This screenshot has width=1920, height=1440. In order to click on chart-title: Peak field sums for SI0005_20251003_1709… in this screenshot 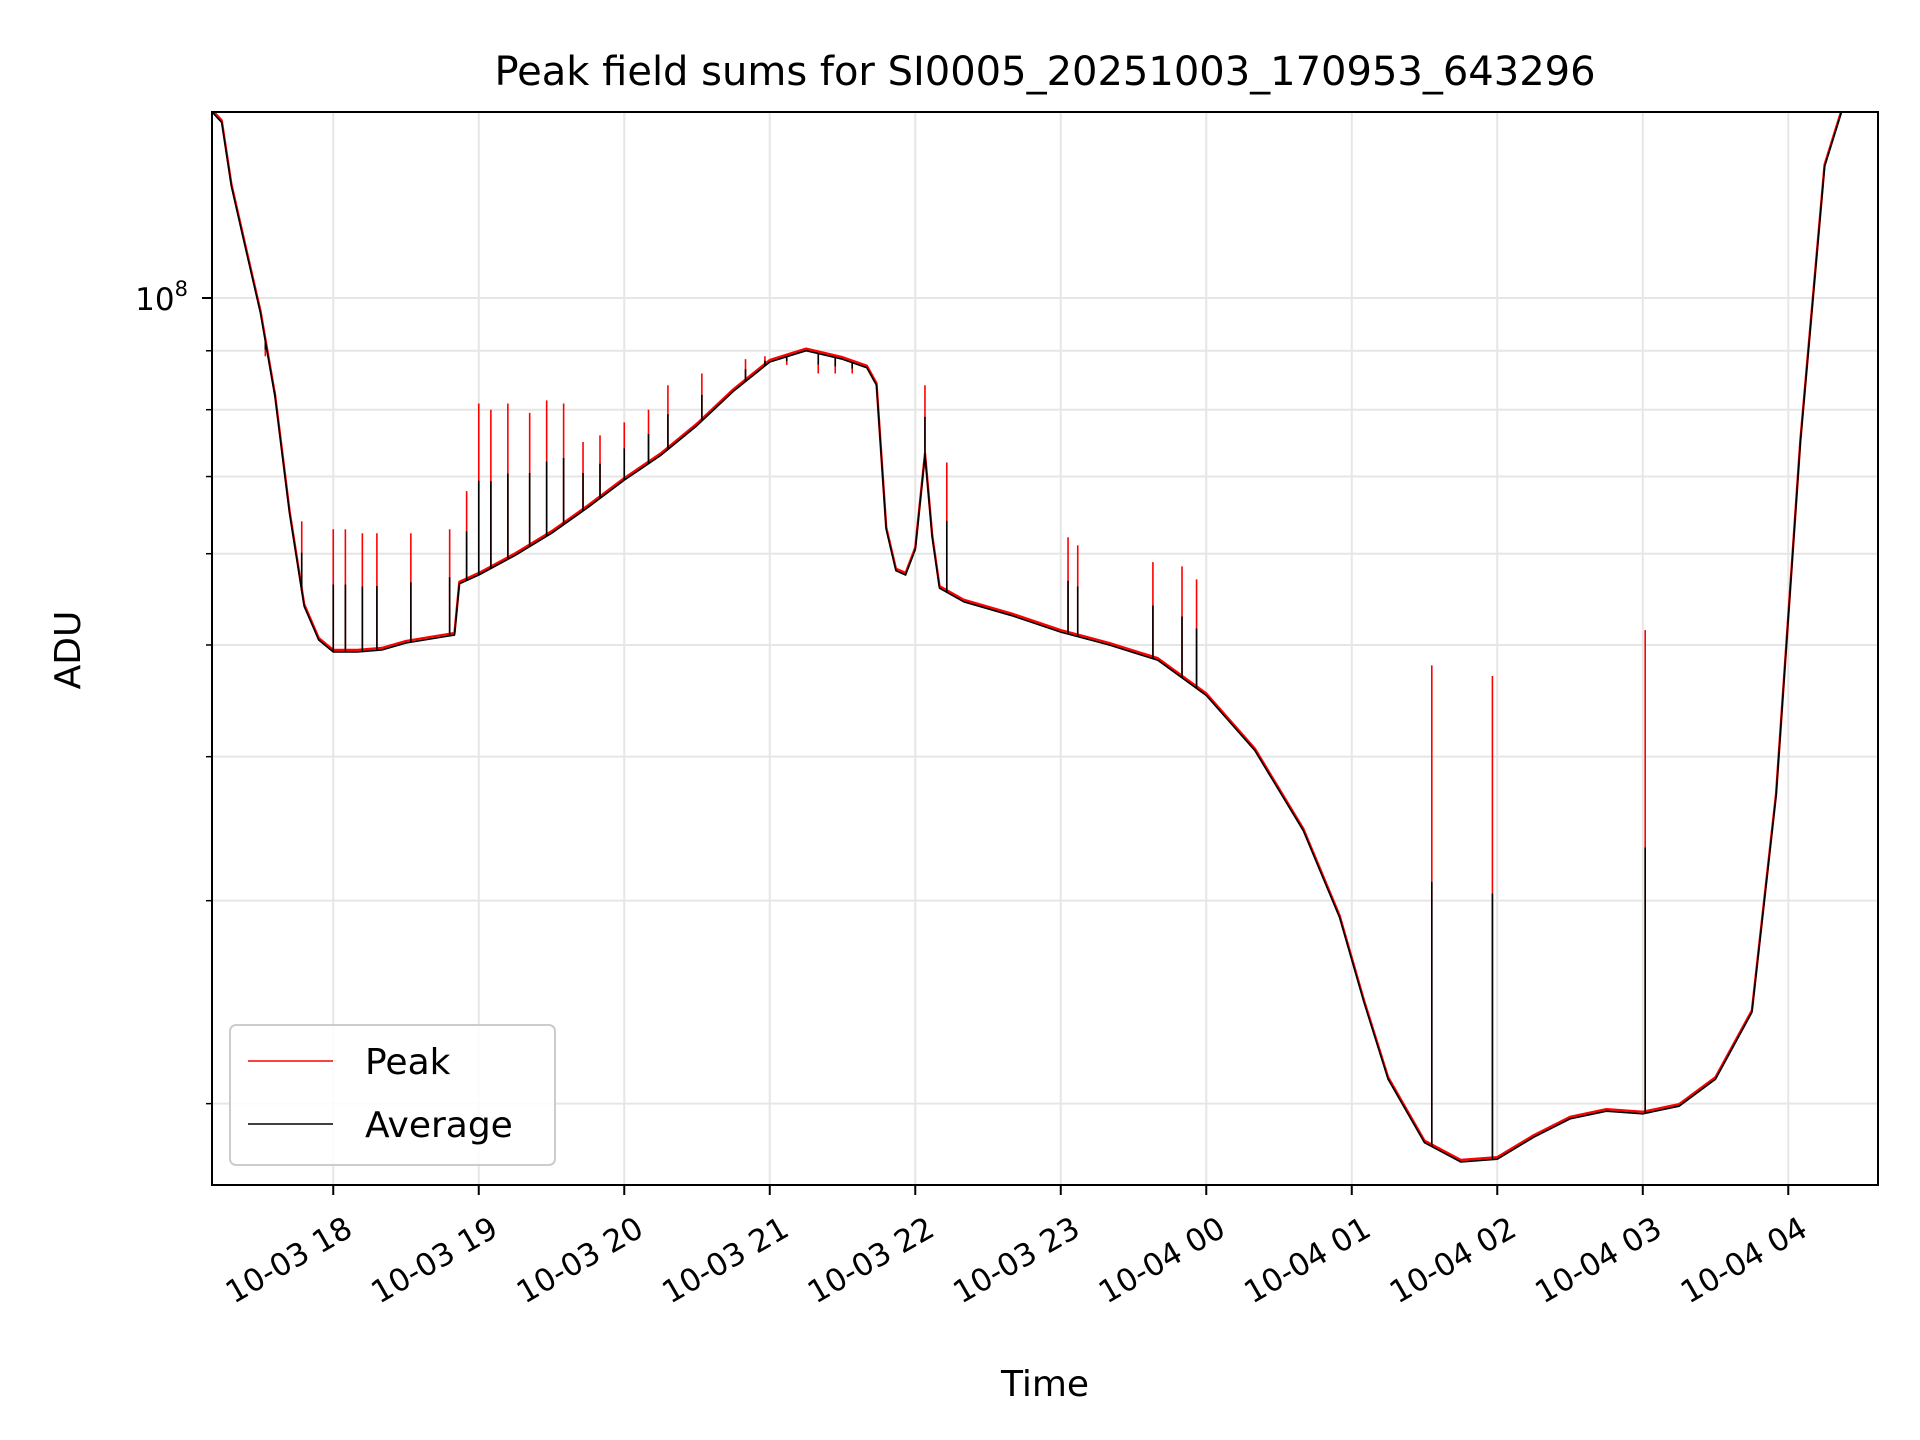, I will do `click(1044, 72)`.